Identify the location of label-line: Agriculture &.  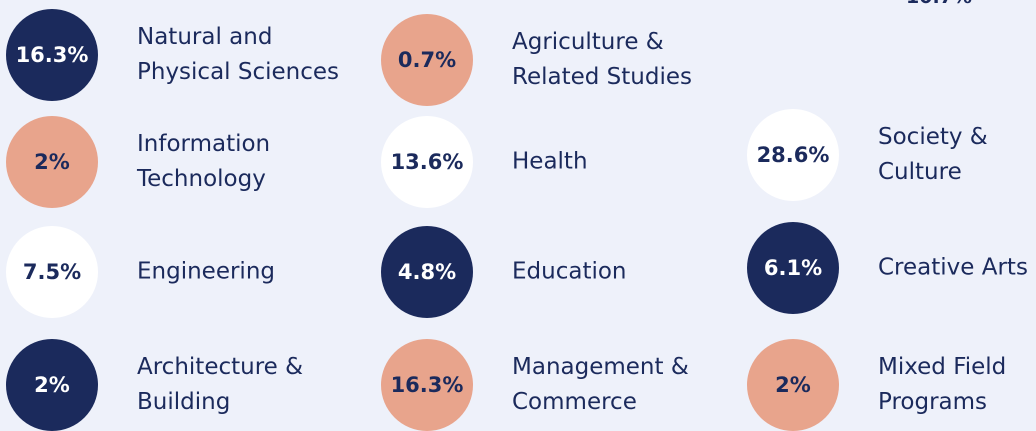
(588, 42).